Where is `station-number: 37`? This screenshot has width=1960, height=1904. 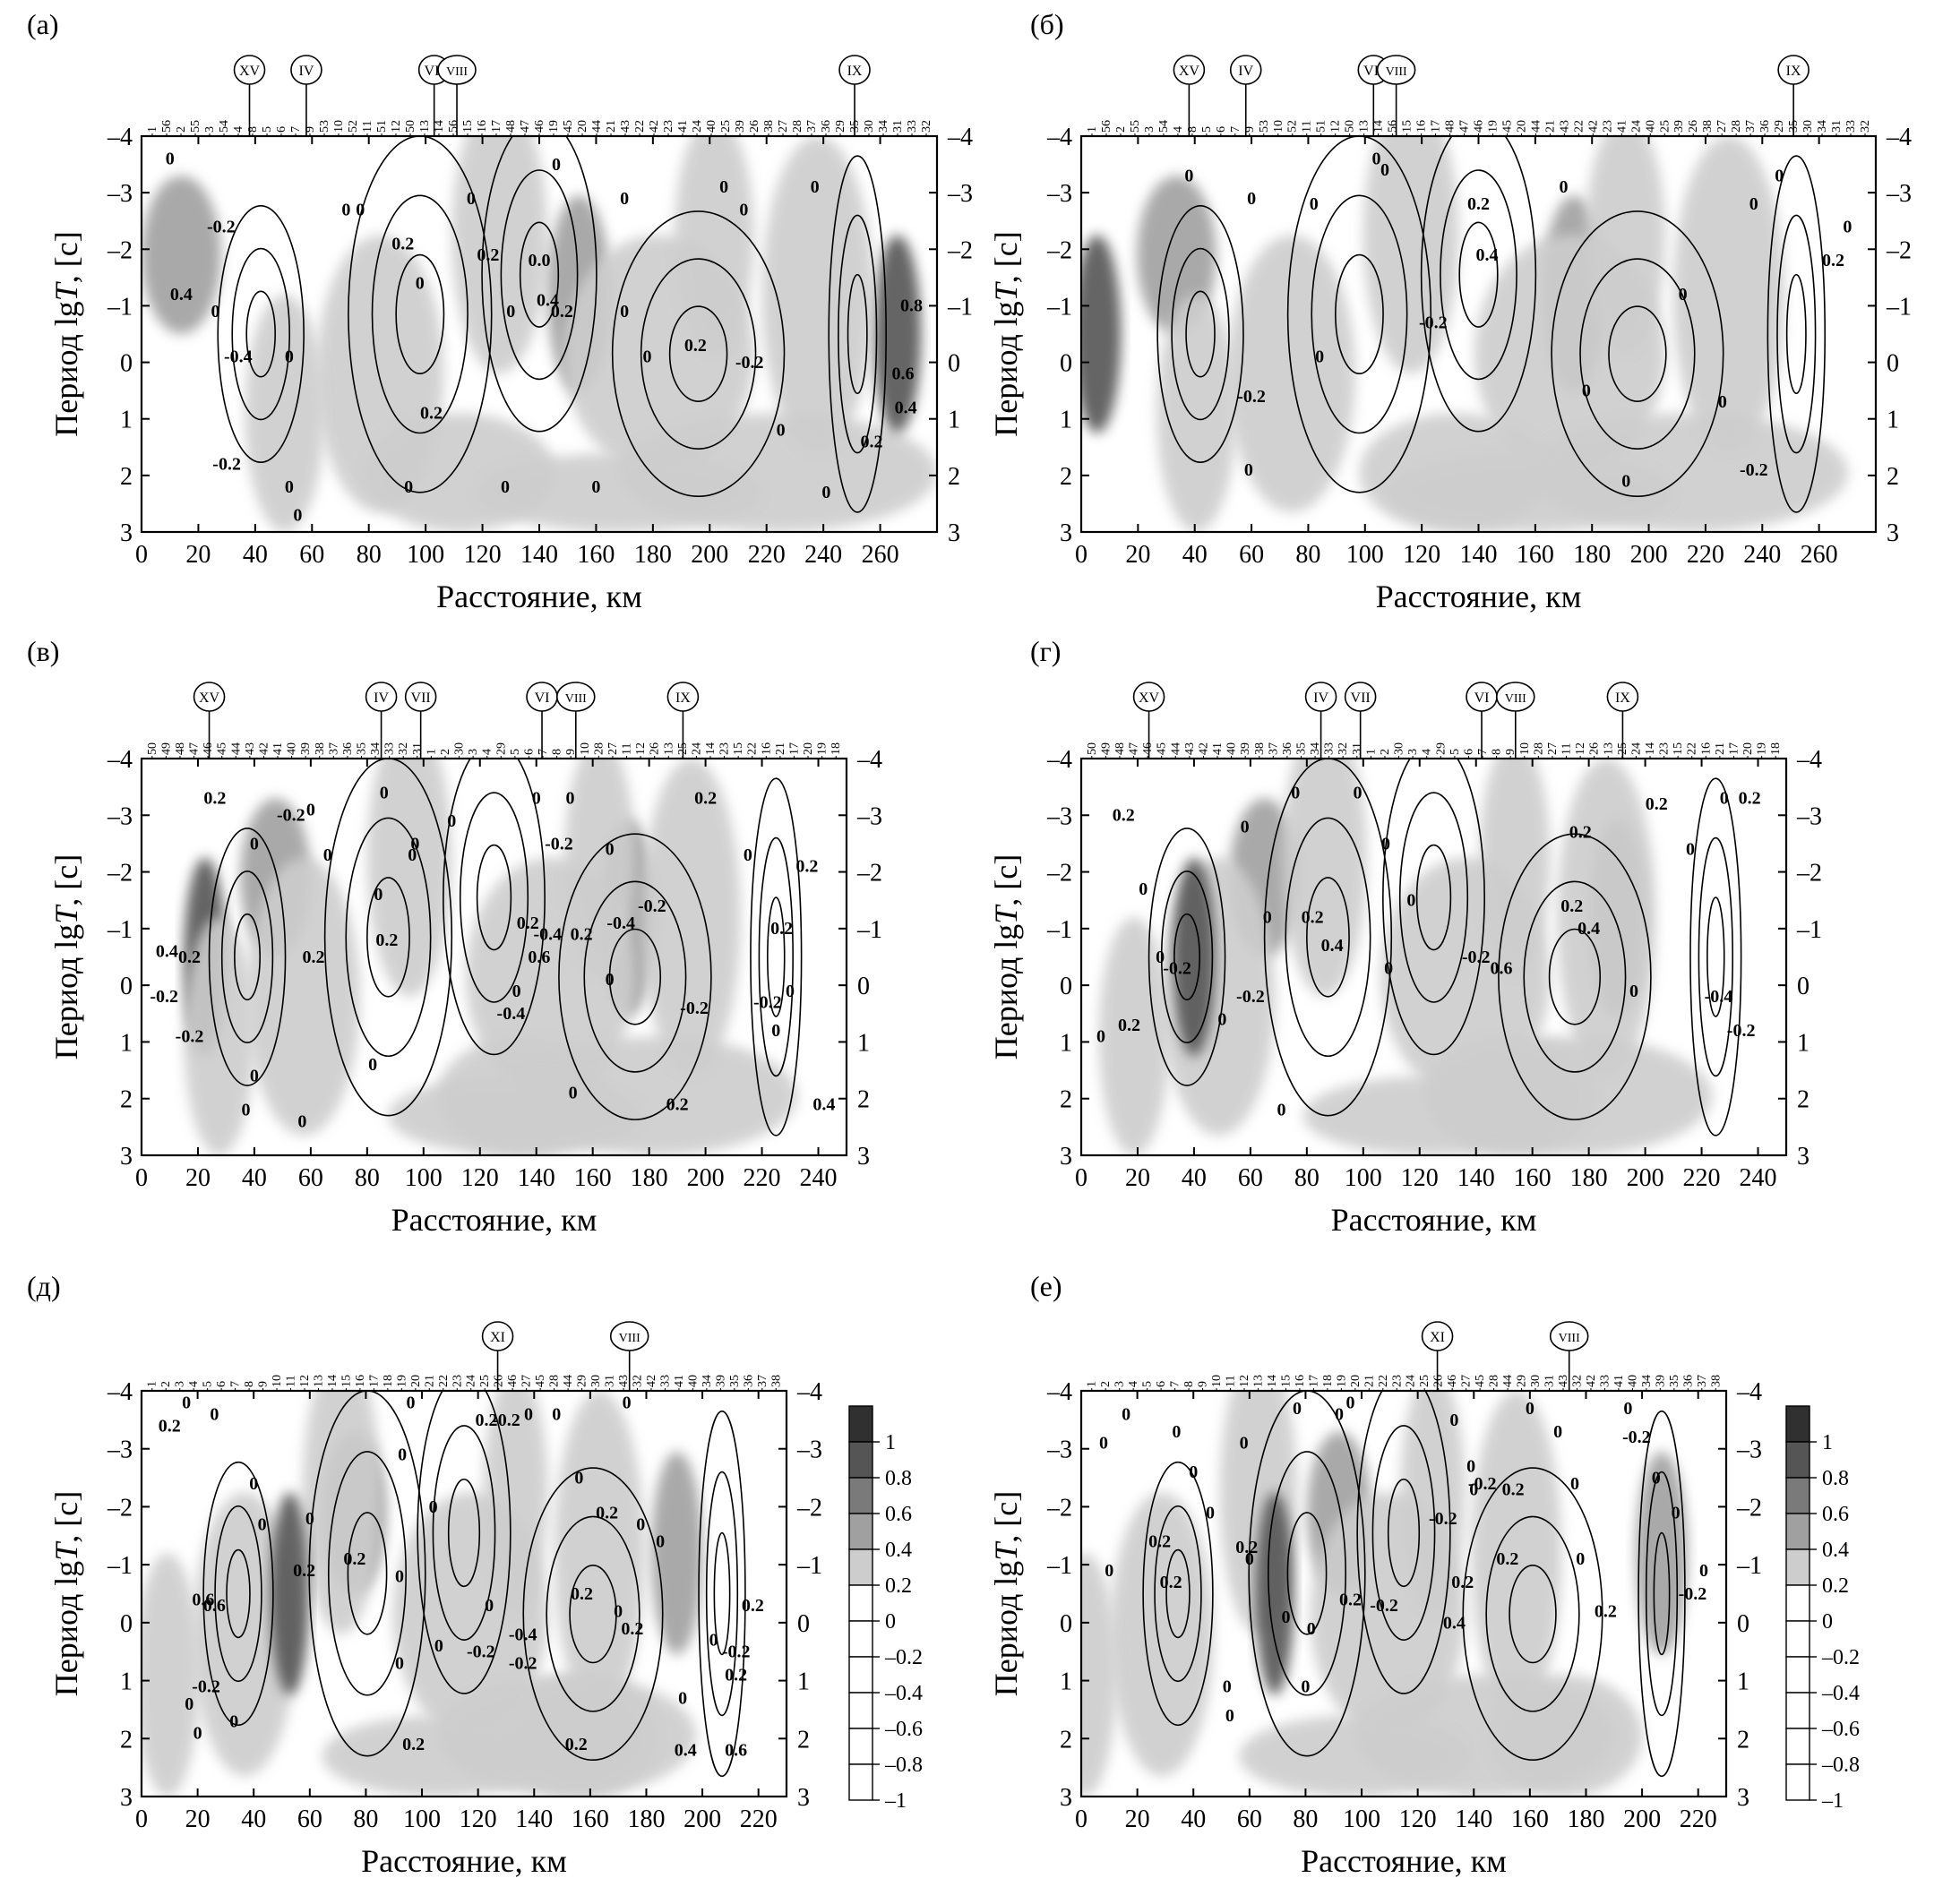
station-number: 37 is located at coordinates (1273, 749).